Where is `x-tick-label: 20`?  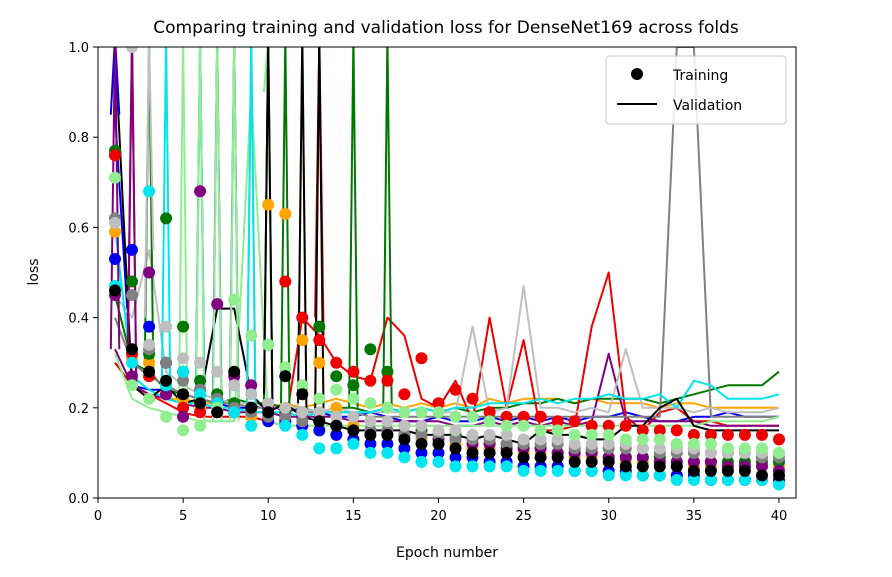
x-tick-label: 20 is located at coordinates (438, 516).